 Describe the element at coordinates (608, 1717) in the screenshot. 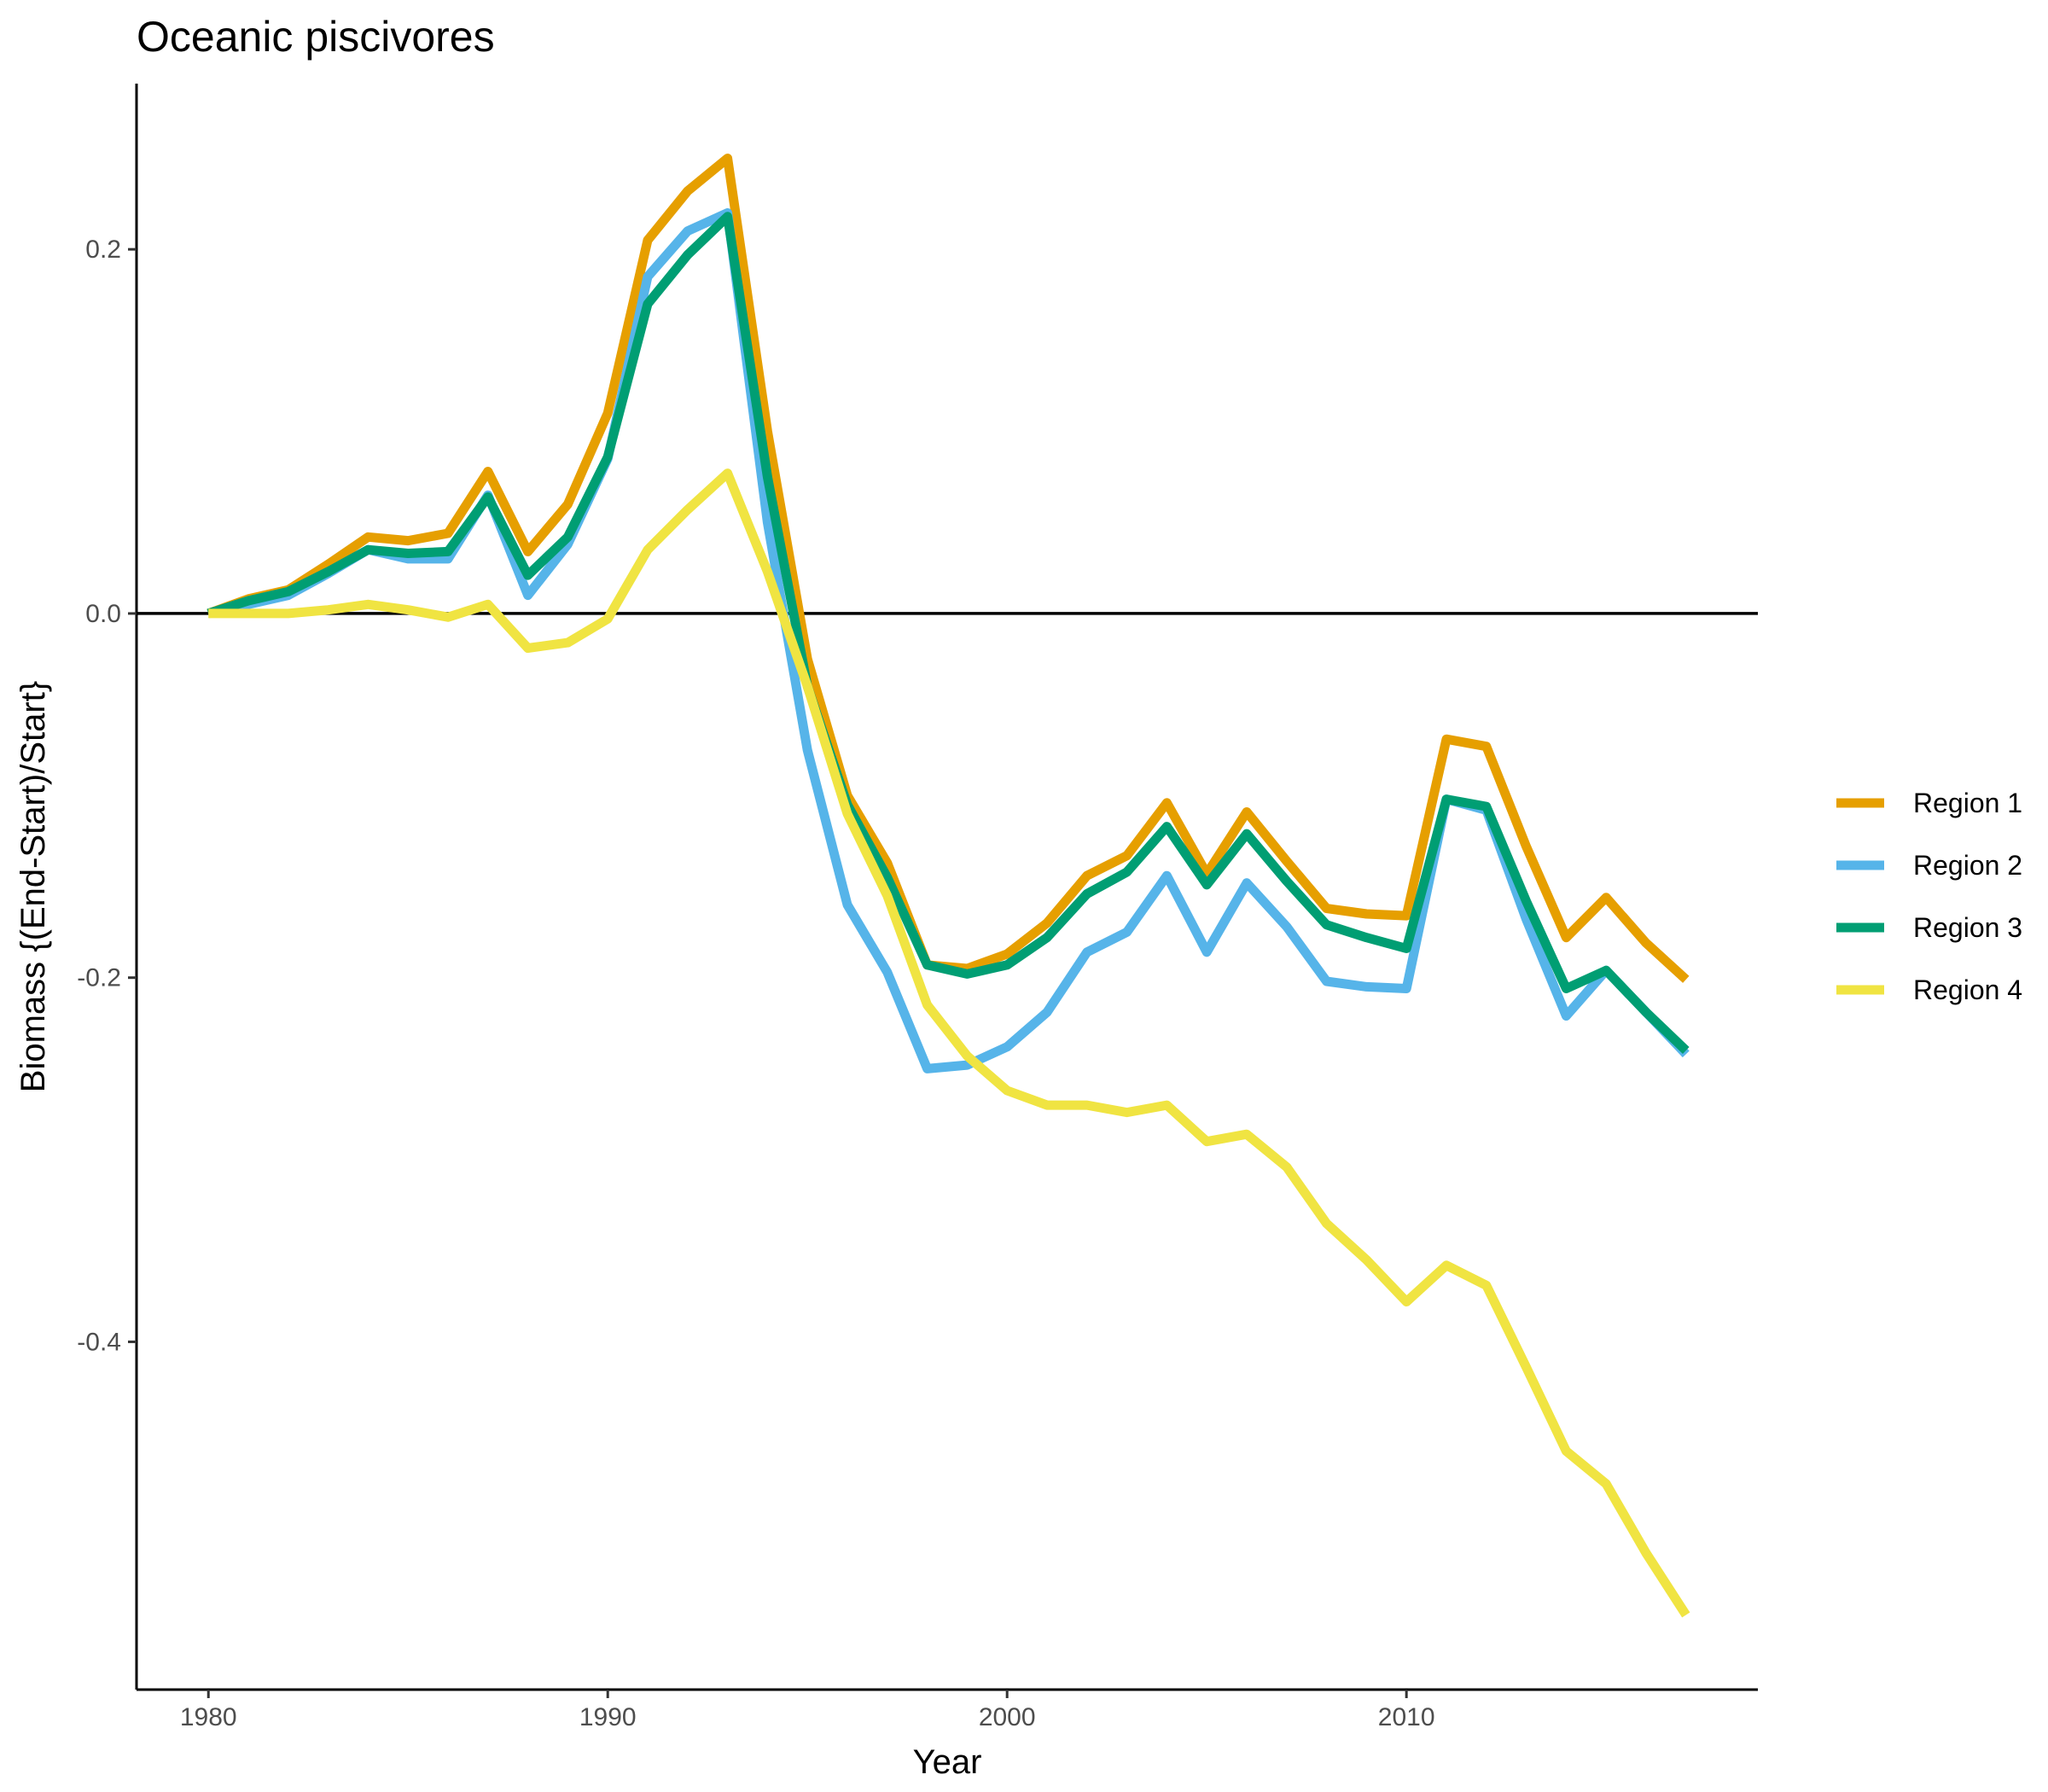

I see `x-tick-label: 1990` at that location.